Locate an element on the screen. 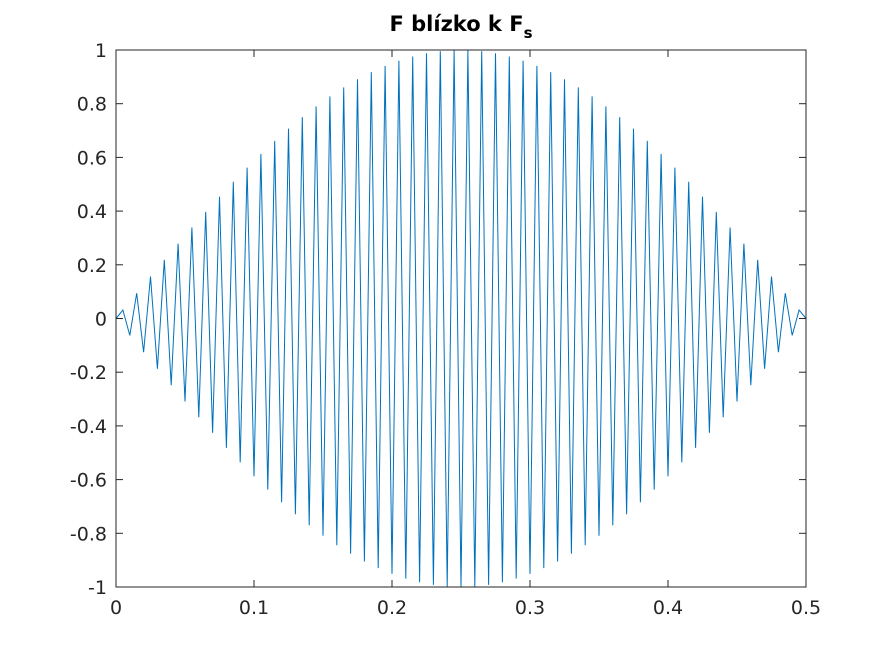 The width and height of the screenshot is (891, 661). y-tick-label: -0.4 is located at coordinates (88, 427).